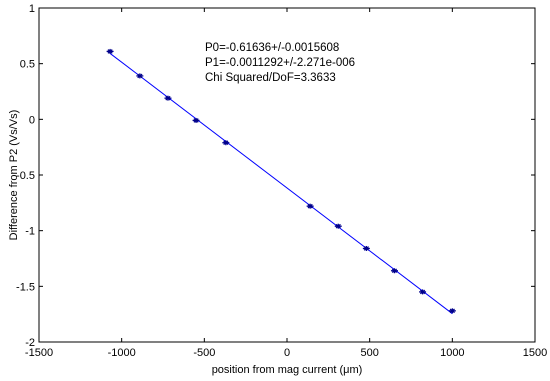 Image resolution: width=550 pixels, height=381 pixels. Describe the element at coordinates (270, 78) in the screenshot. I see `fit-annotation: Chi Squared/DoF=3.3633` at that location.